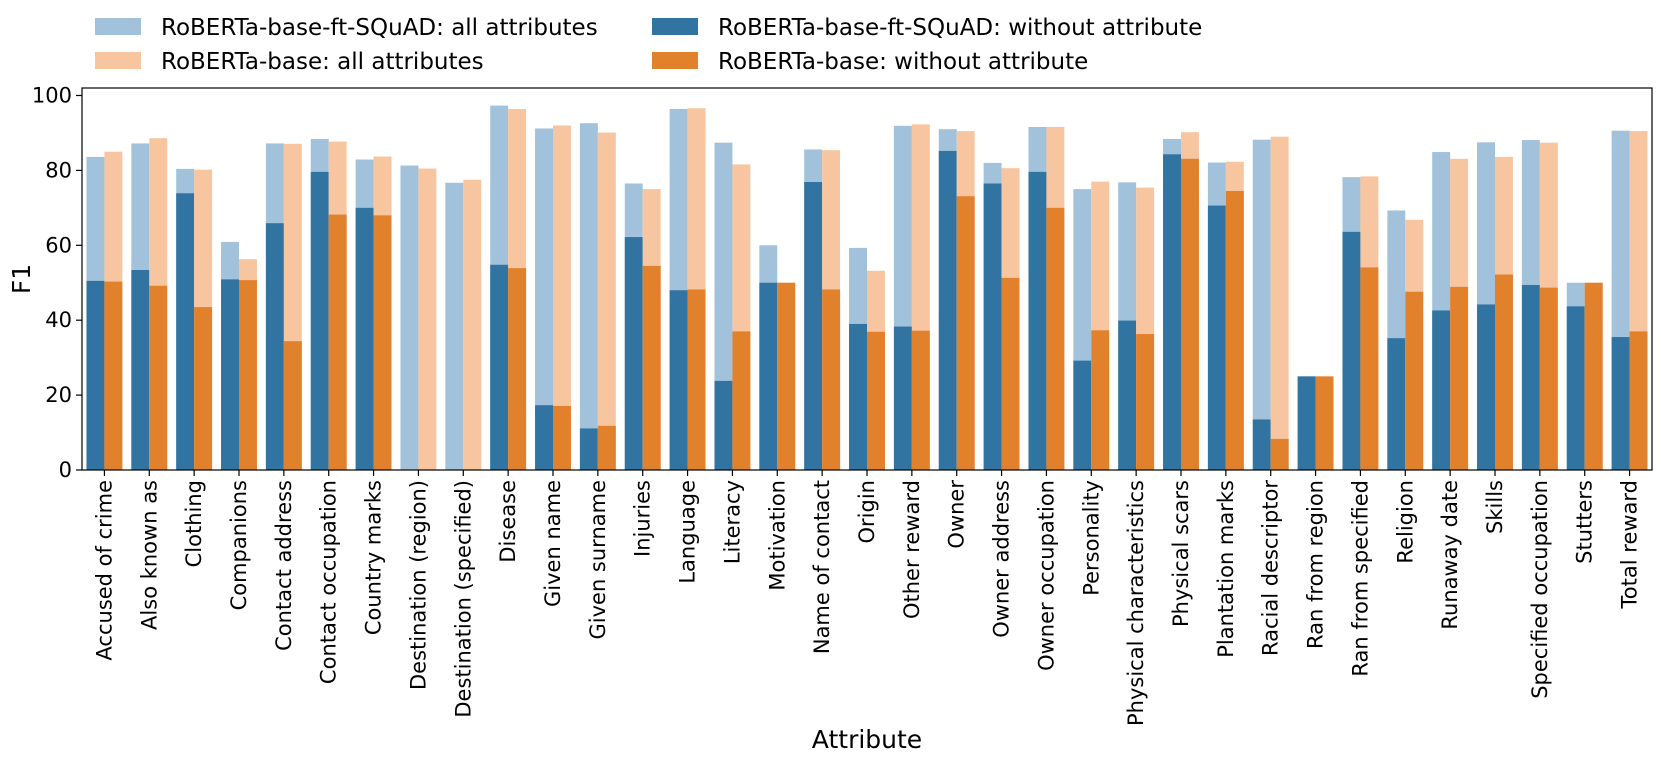 Image resolution: width=1661 pixels, height=763 pixels. I want to click on legend-label: RoBERTa-base-ft-SQuAD: without attribute, so click(960, 28).